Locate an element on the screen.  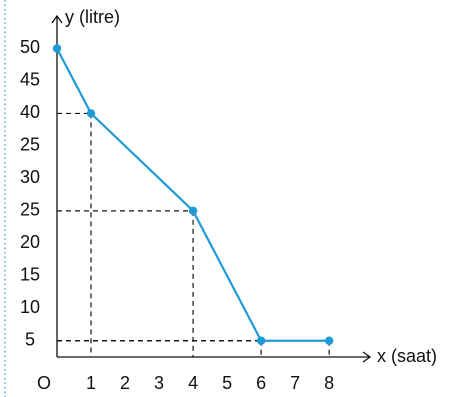
y-axis-label: y (litre) is located at coordinates (92, 17).